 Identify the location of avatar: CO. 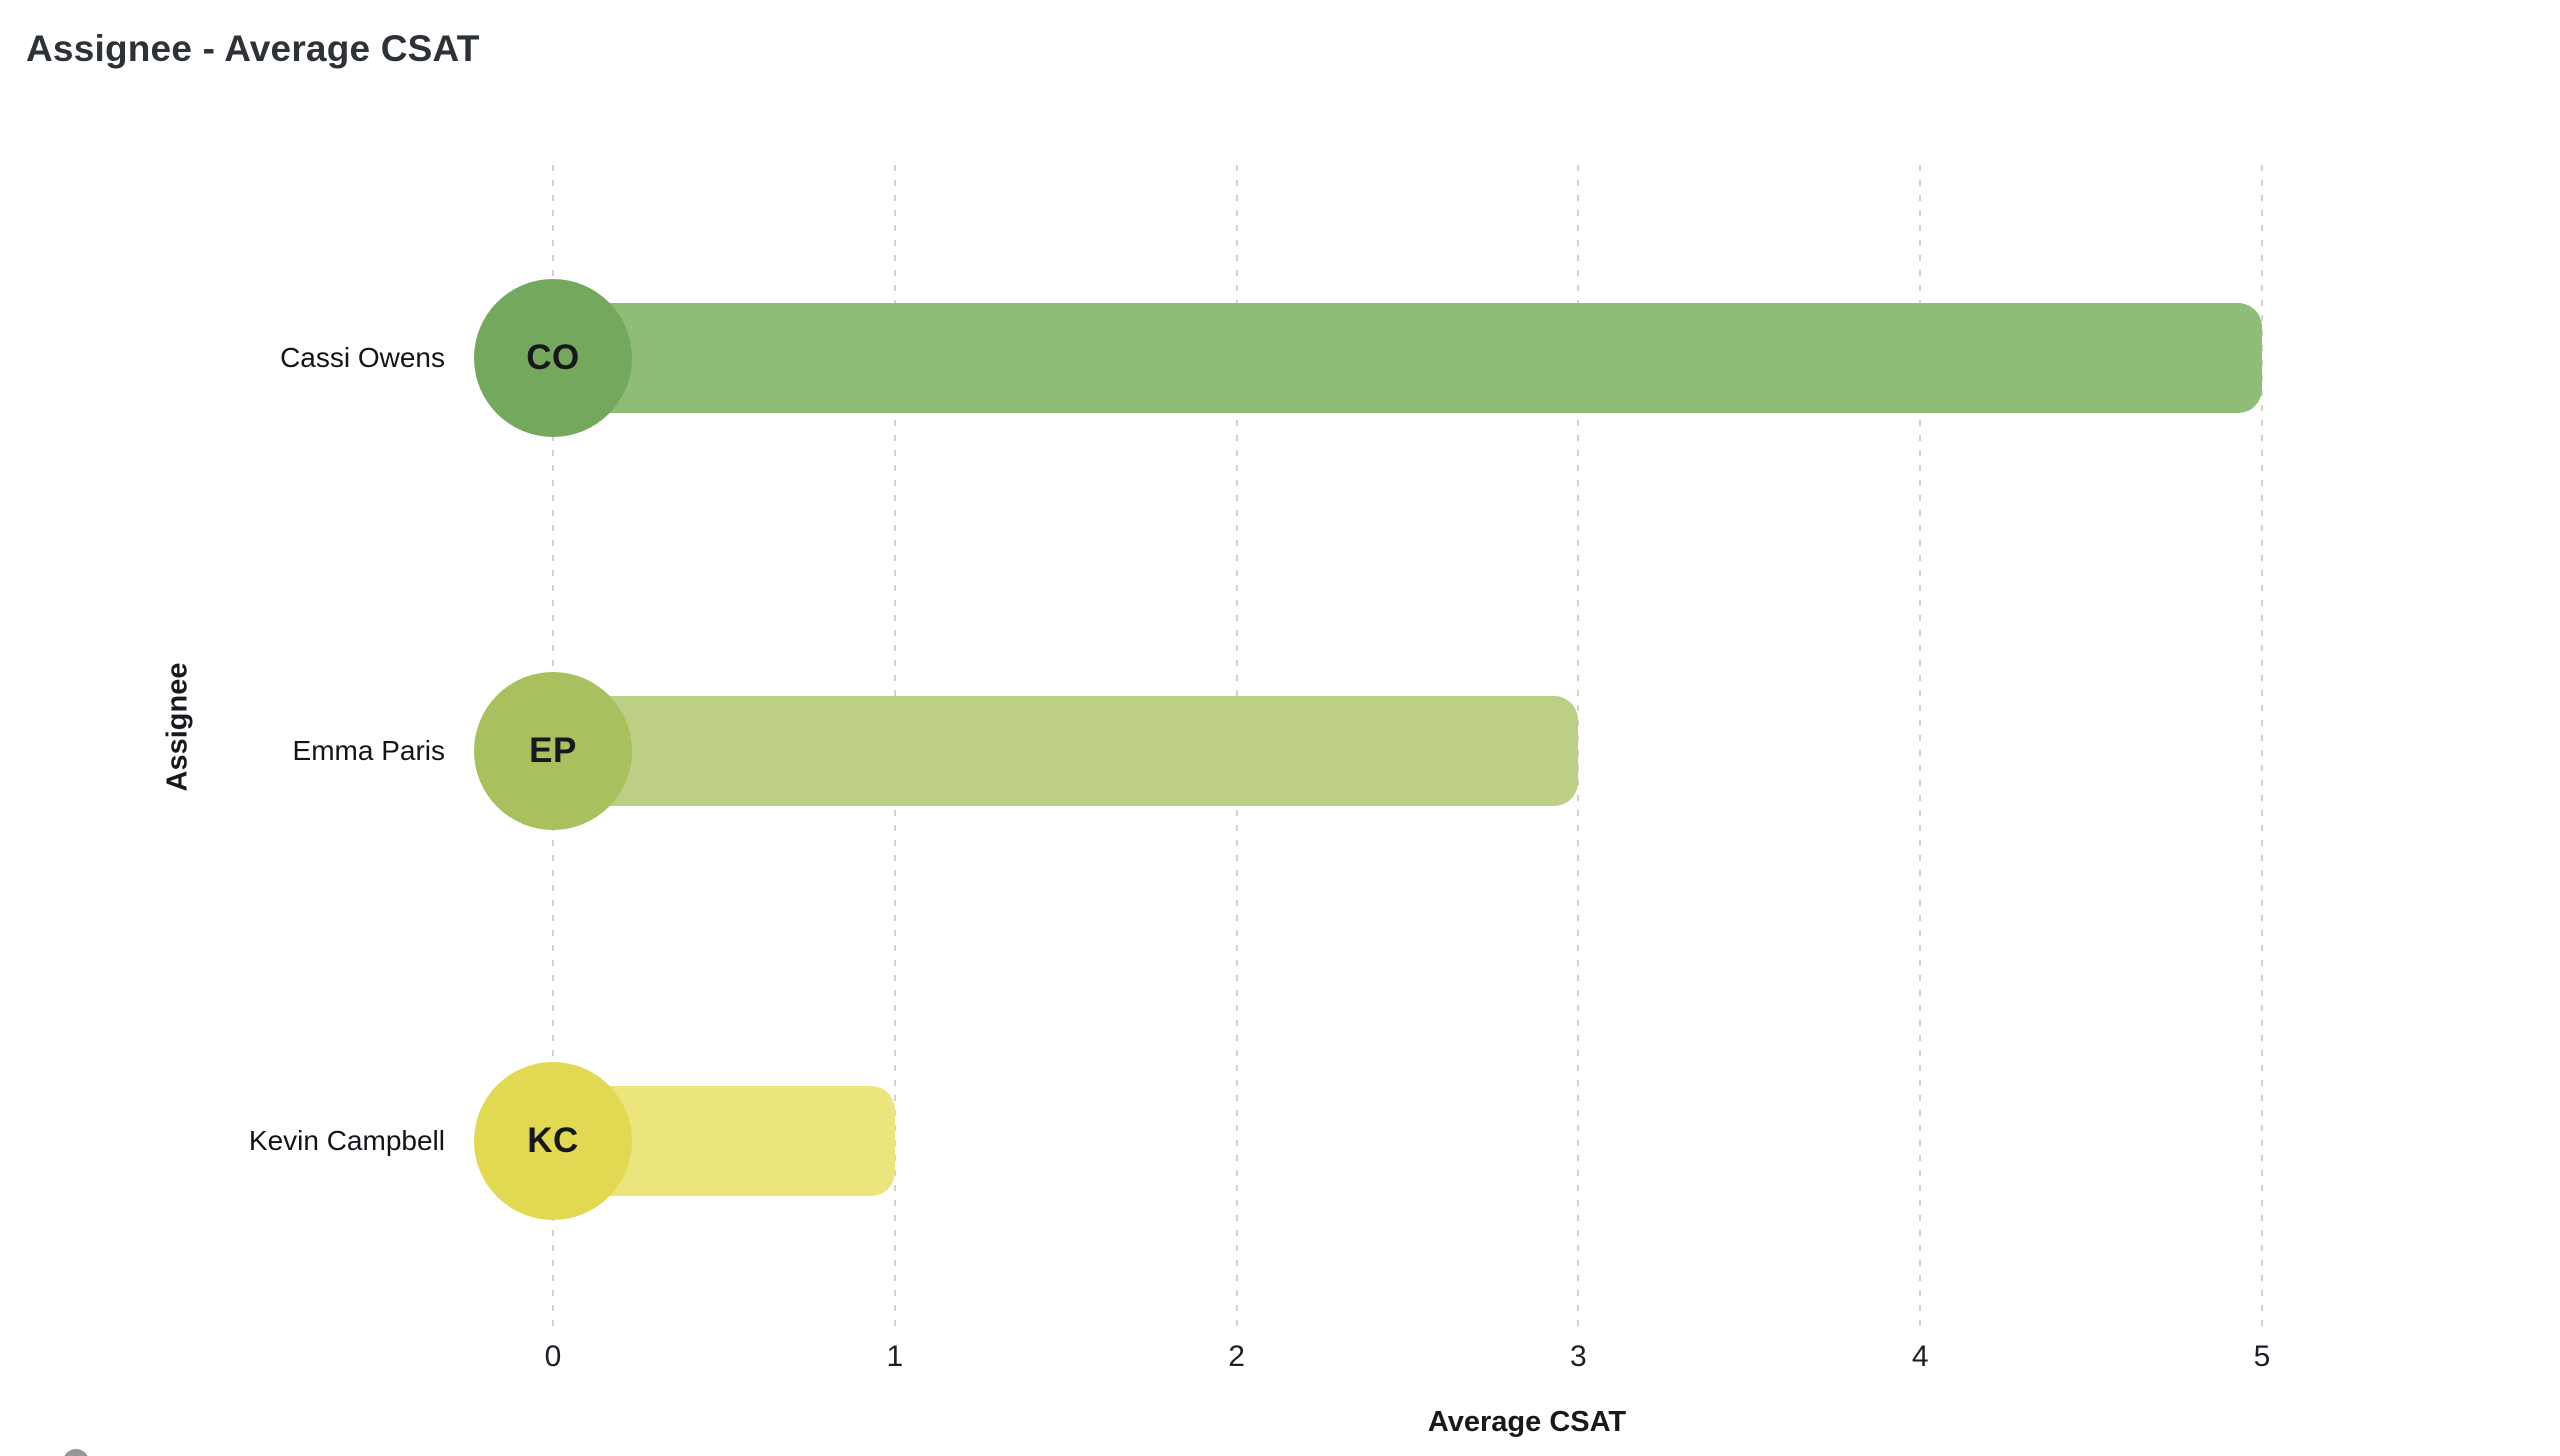
(553, 358).